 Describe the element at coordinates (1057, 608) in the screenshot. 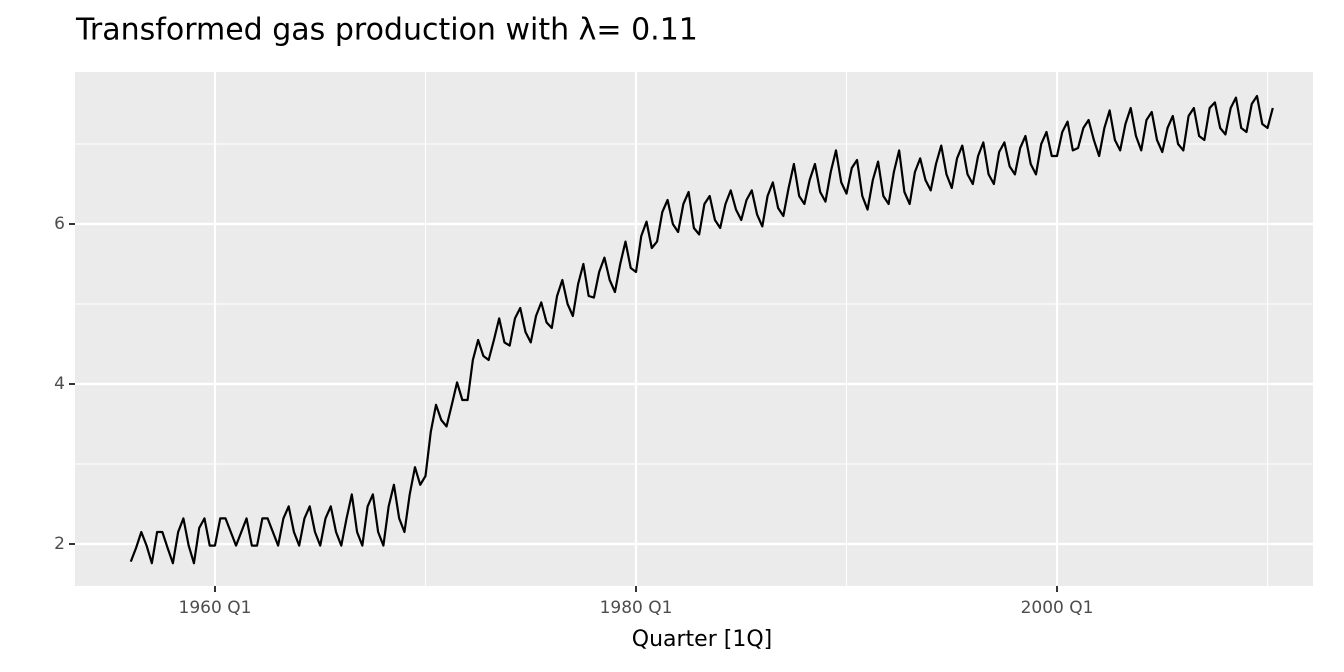

I see `x-tick-label: 2000 Q1` at that location.